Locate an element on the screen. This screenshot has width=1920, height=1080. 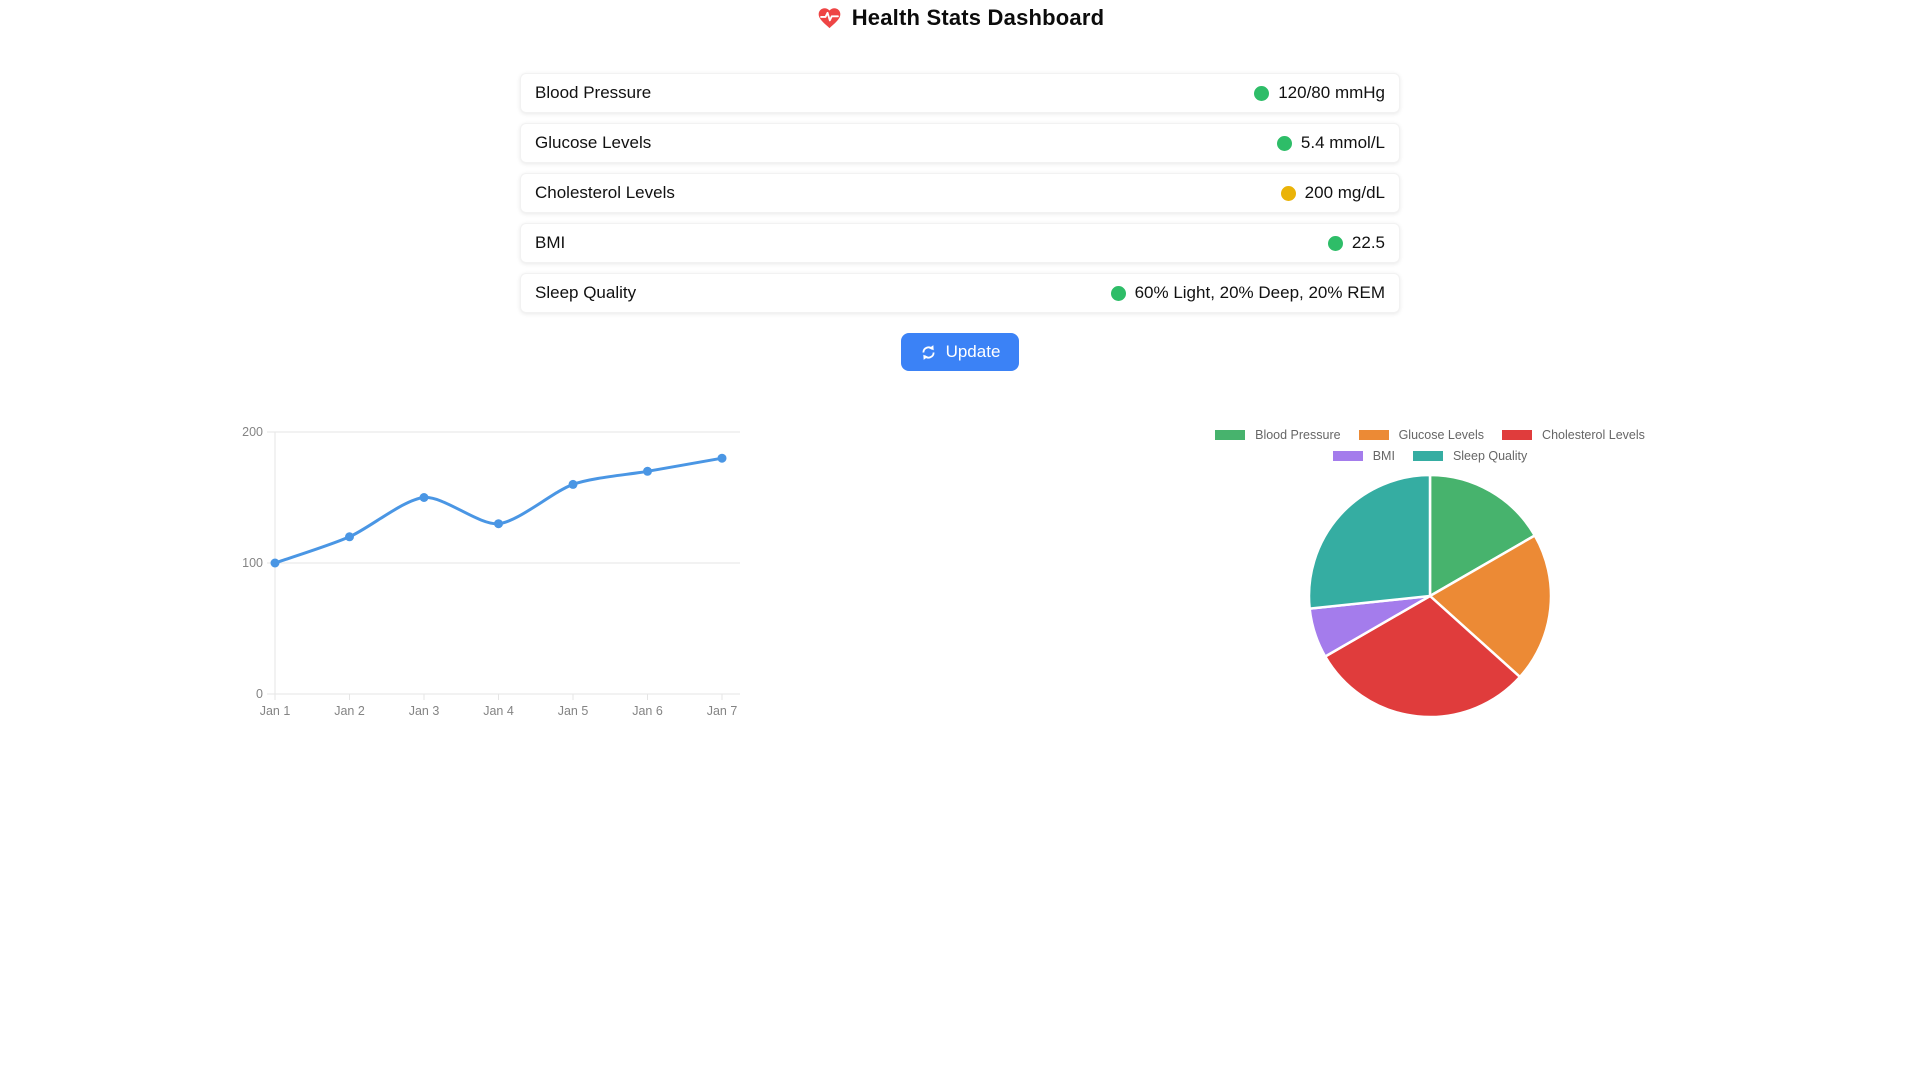
legend-item: Blood Pressure is located at coordinates (1278, 435).